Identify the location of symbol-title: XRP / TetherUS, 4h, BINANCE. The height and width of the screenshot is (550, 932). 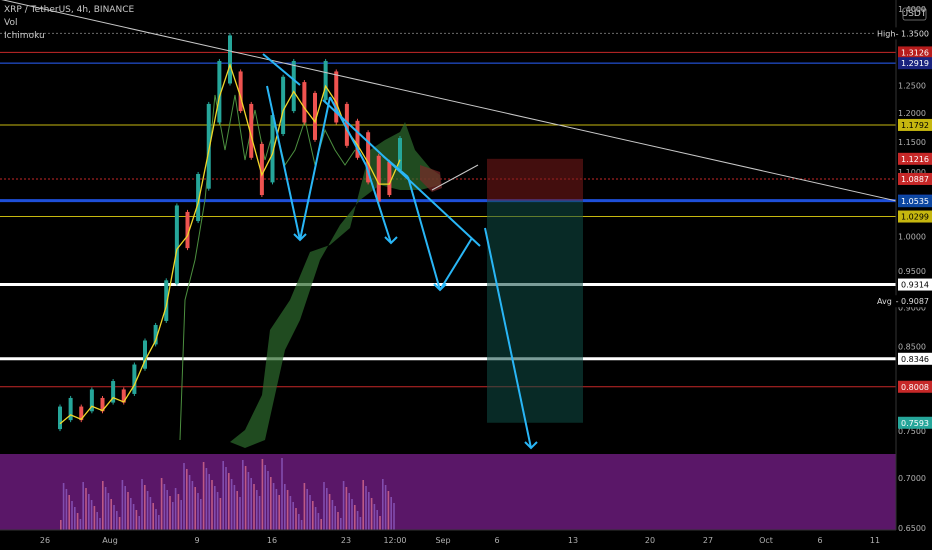
(69, 10).